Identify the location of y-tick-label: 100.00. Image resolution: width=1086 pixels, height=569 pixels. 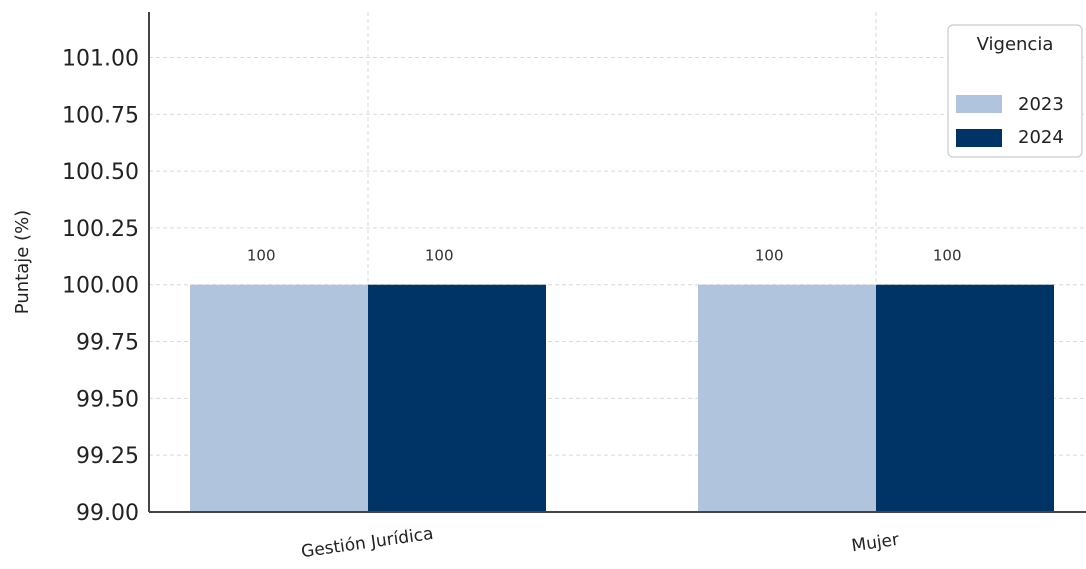
(100, 286).